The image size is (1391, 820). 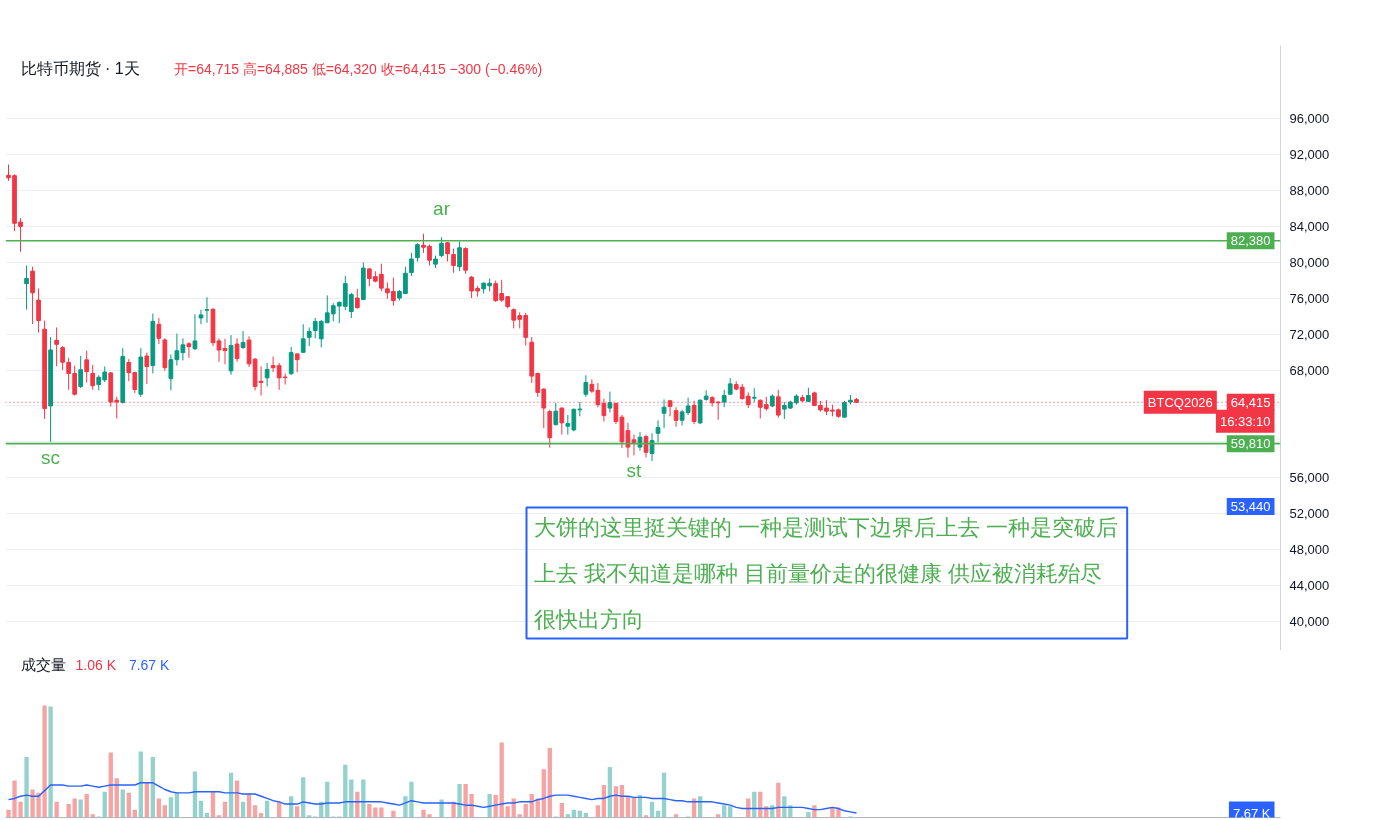 I want to click on y-tick-label: 92,000, so click(x=1309, y=154).